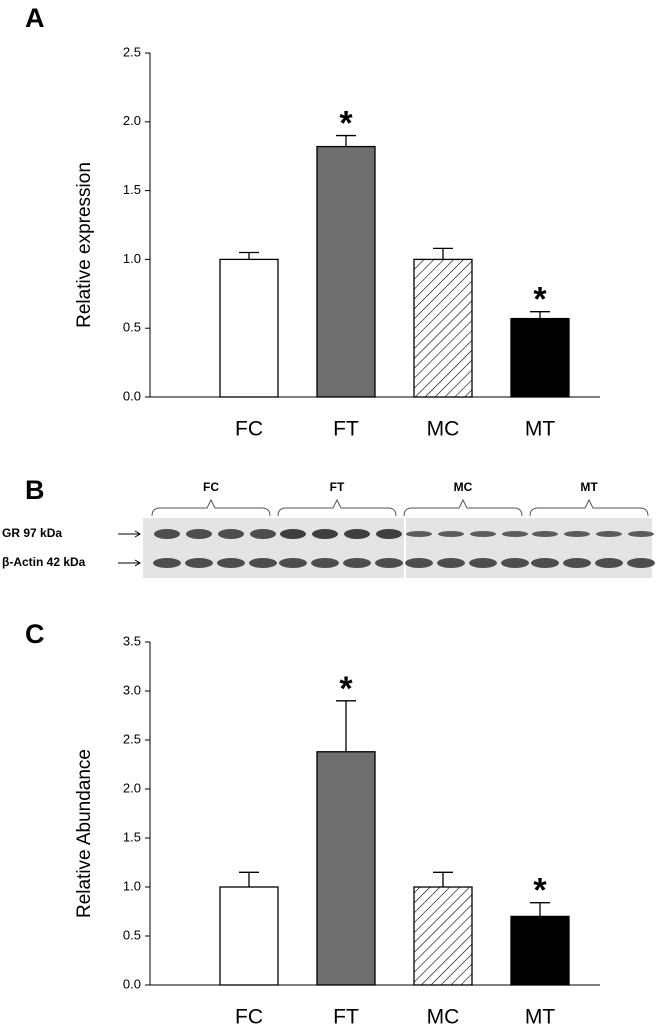  Describe the element at coordinates (35, 18) in the screenshot. I see `panel-label: A` at that location.